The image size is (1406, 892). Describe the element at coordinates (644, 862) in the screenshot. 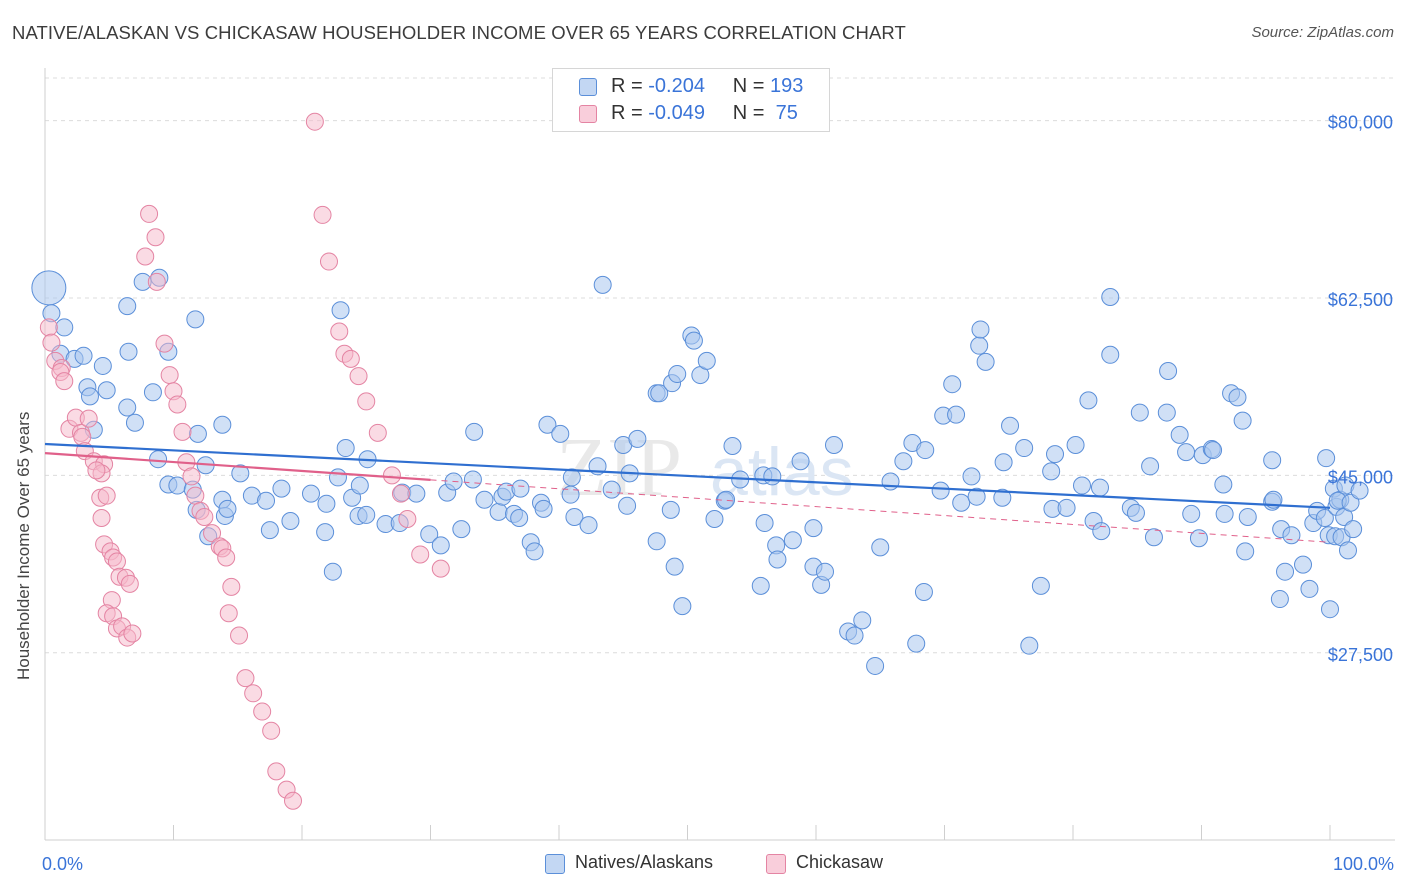

I see `bottom-legend-label: Natives/Alaskans` at that location.